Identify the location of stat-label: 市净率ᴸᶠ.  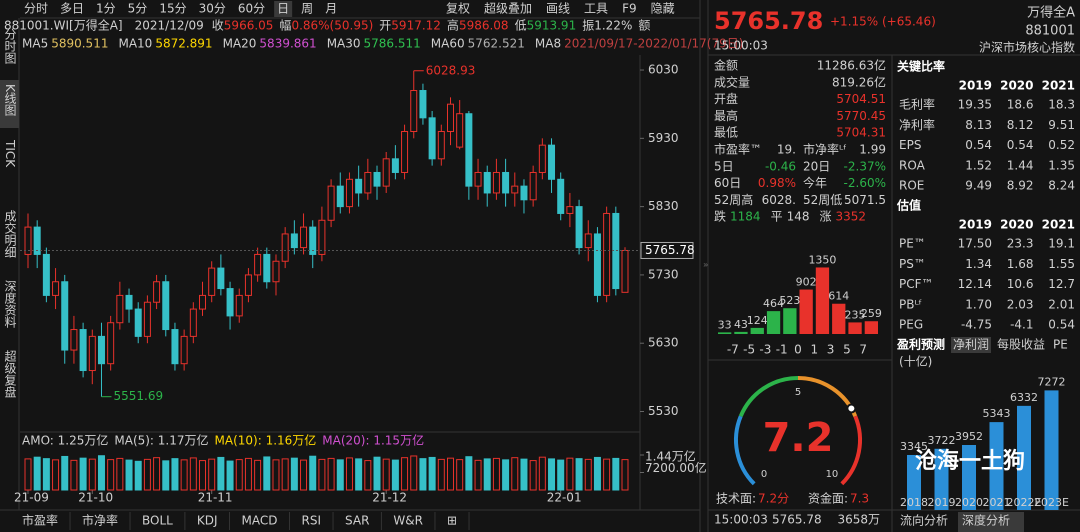
(825, 149).